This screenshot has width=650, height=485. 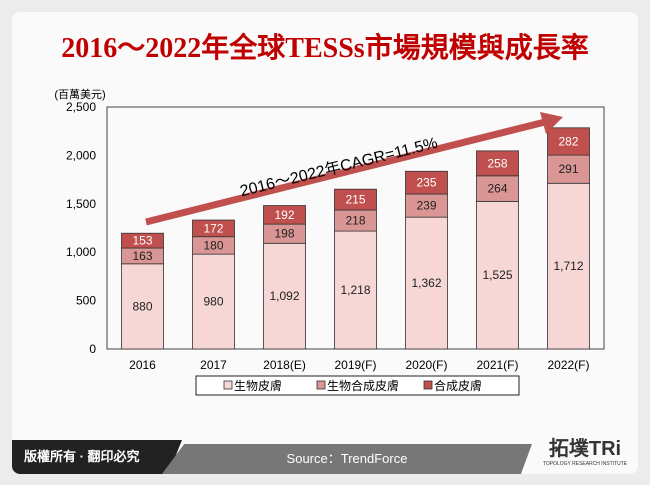 I want to click on legend, so click(x=357, y=385).